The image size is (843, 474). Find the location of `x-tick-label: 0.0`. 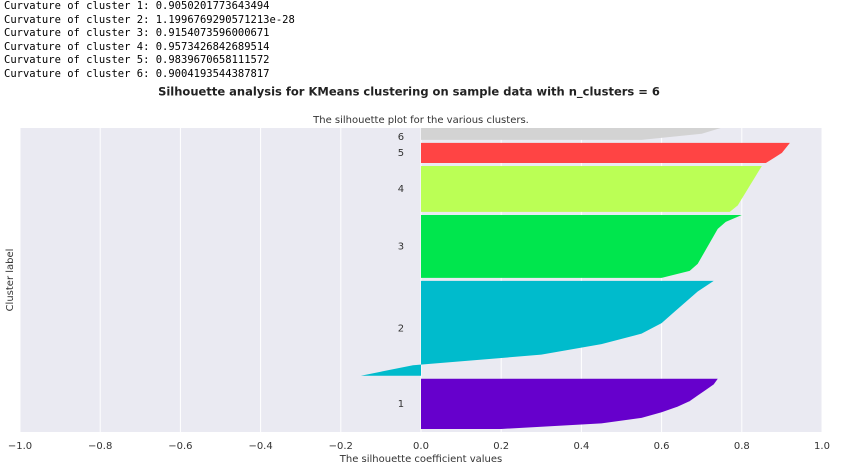

x-tick-label: 0.0 is located at coordinates (421, 446).